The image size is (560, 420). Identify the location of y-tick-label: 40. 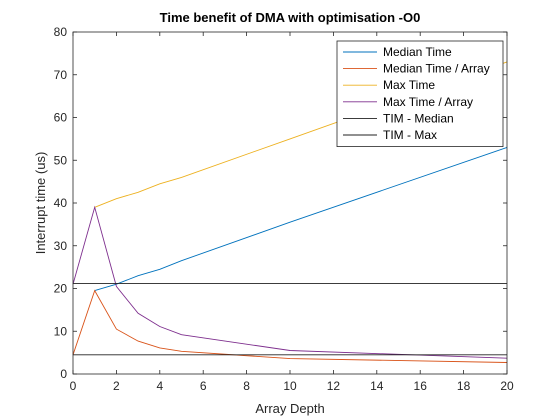
(61, 203).